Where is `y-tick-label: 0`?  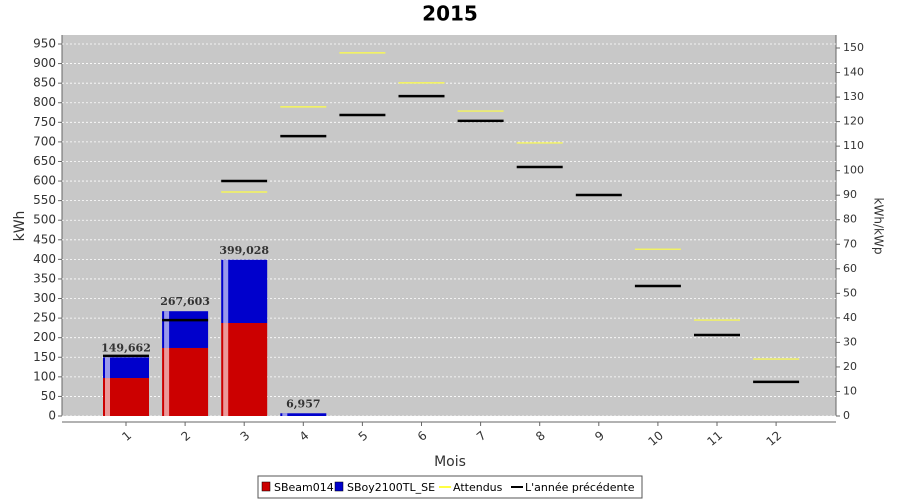
y-tick-label: 0 is located at coordinates (52, 416).